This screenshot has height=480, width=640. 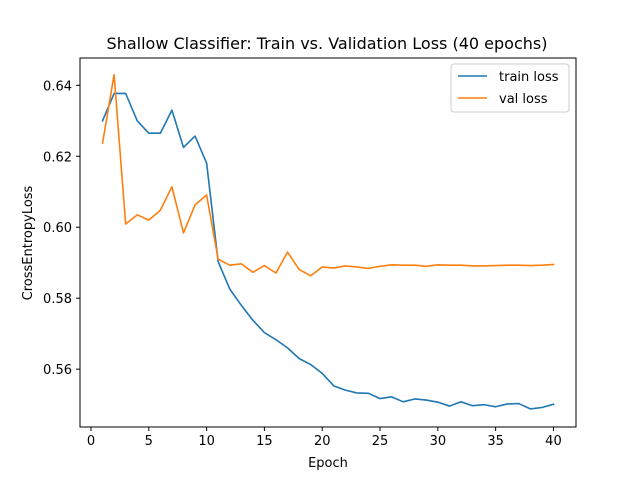 What do you see at coordinates (57, 228) in the screenshot?
I see `y-tick-label: 0.60` at bounding box center [57, 228].